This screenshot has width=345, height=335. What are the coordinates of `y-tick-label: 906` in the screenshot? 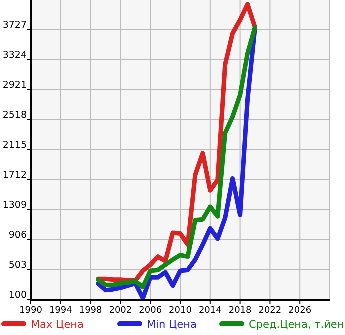 It's located at (17, 235).